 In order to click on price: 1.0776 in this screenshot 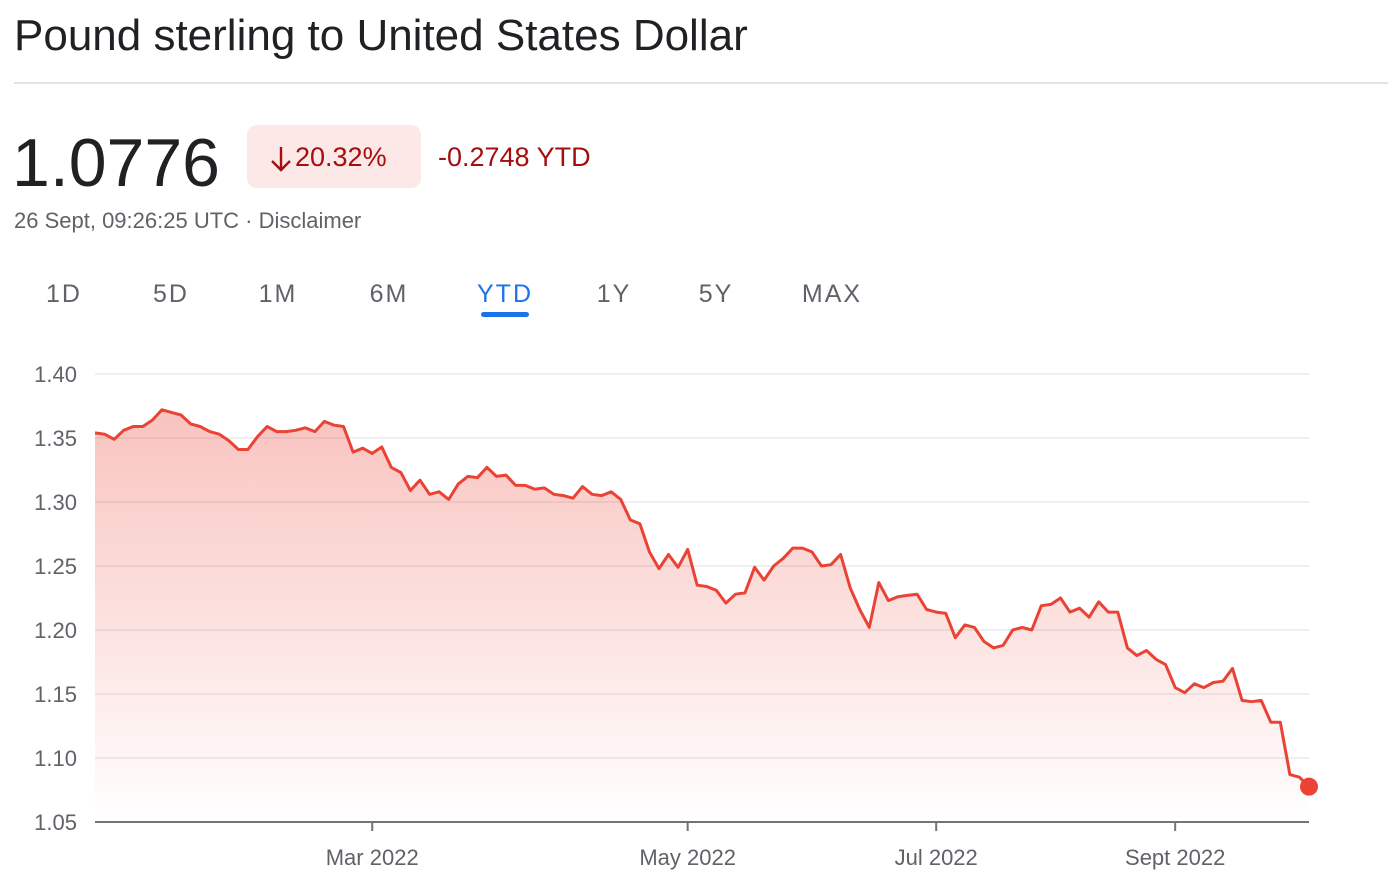, I will do `click(116, 163)`.